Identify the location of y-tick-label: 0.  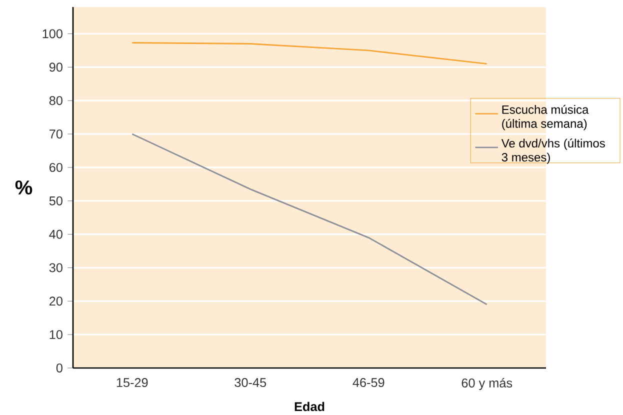
(59, 368).